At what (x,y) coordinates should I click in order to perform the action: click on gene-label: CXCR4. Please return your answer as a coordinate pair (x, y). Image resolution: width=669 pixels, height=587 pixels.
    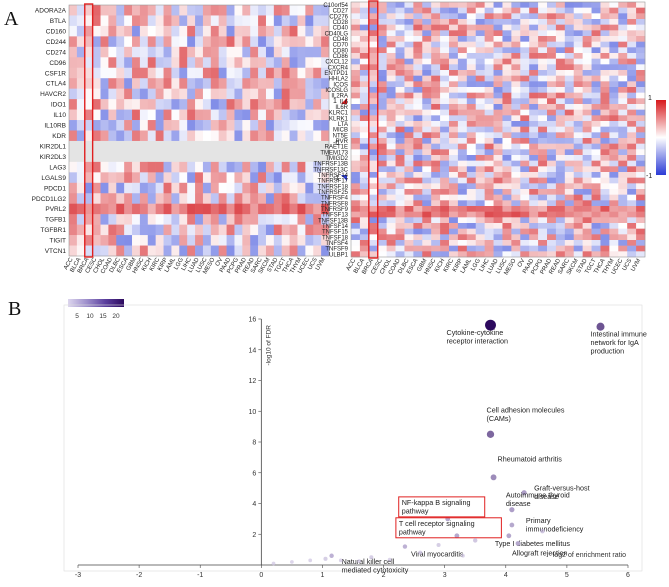
    Looking at the image, I should click on (338, 68).